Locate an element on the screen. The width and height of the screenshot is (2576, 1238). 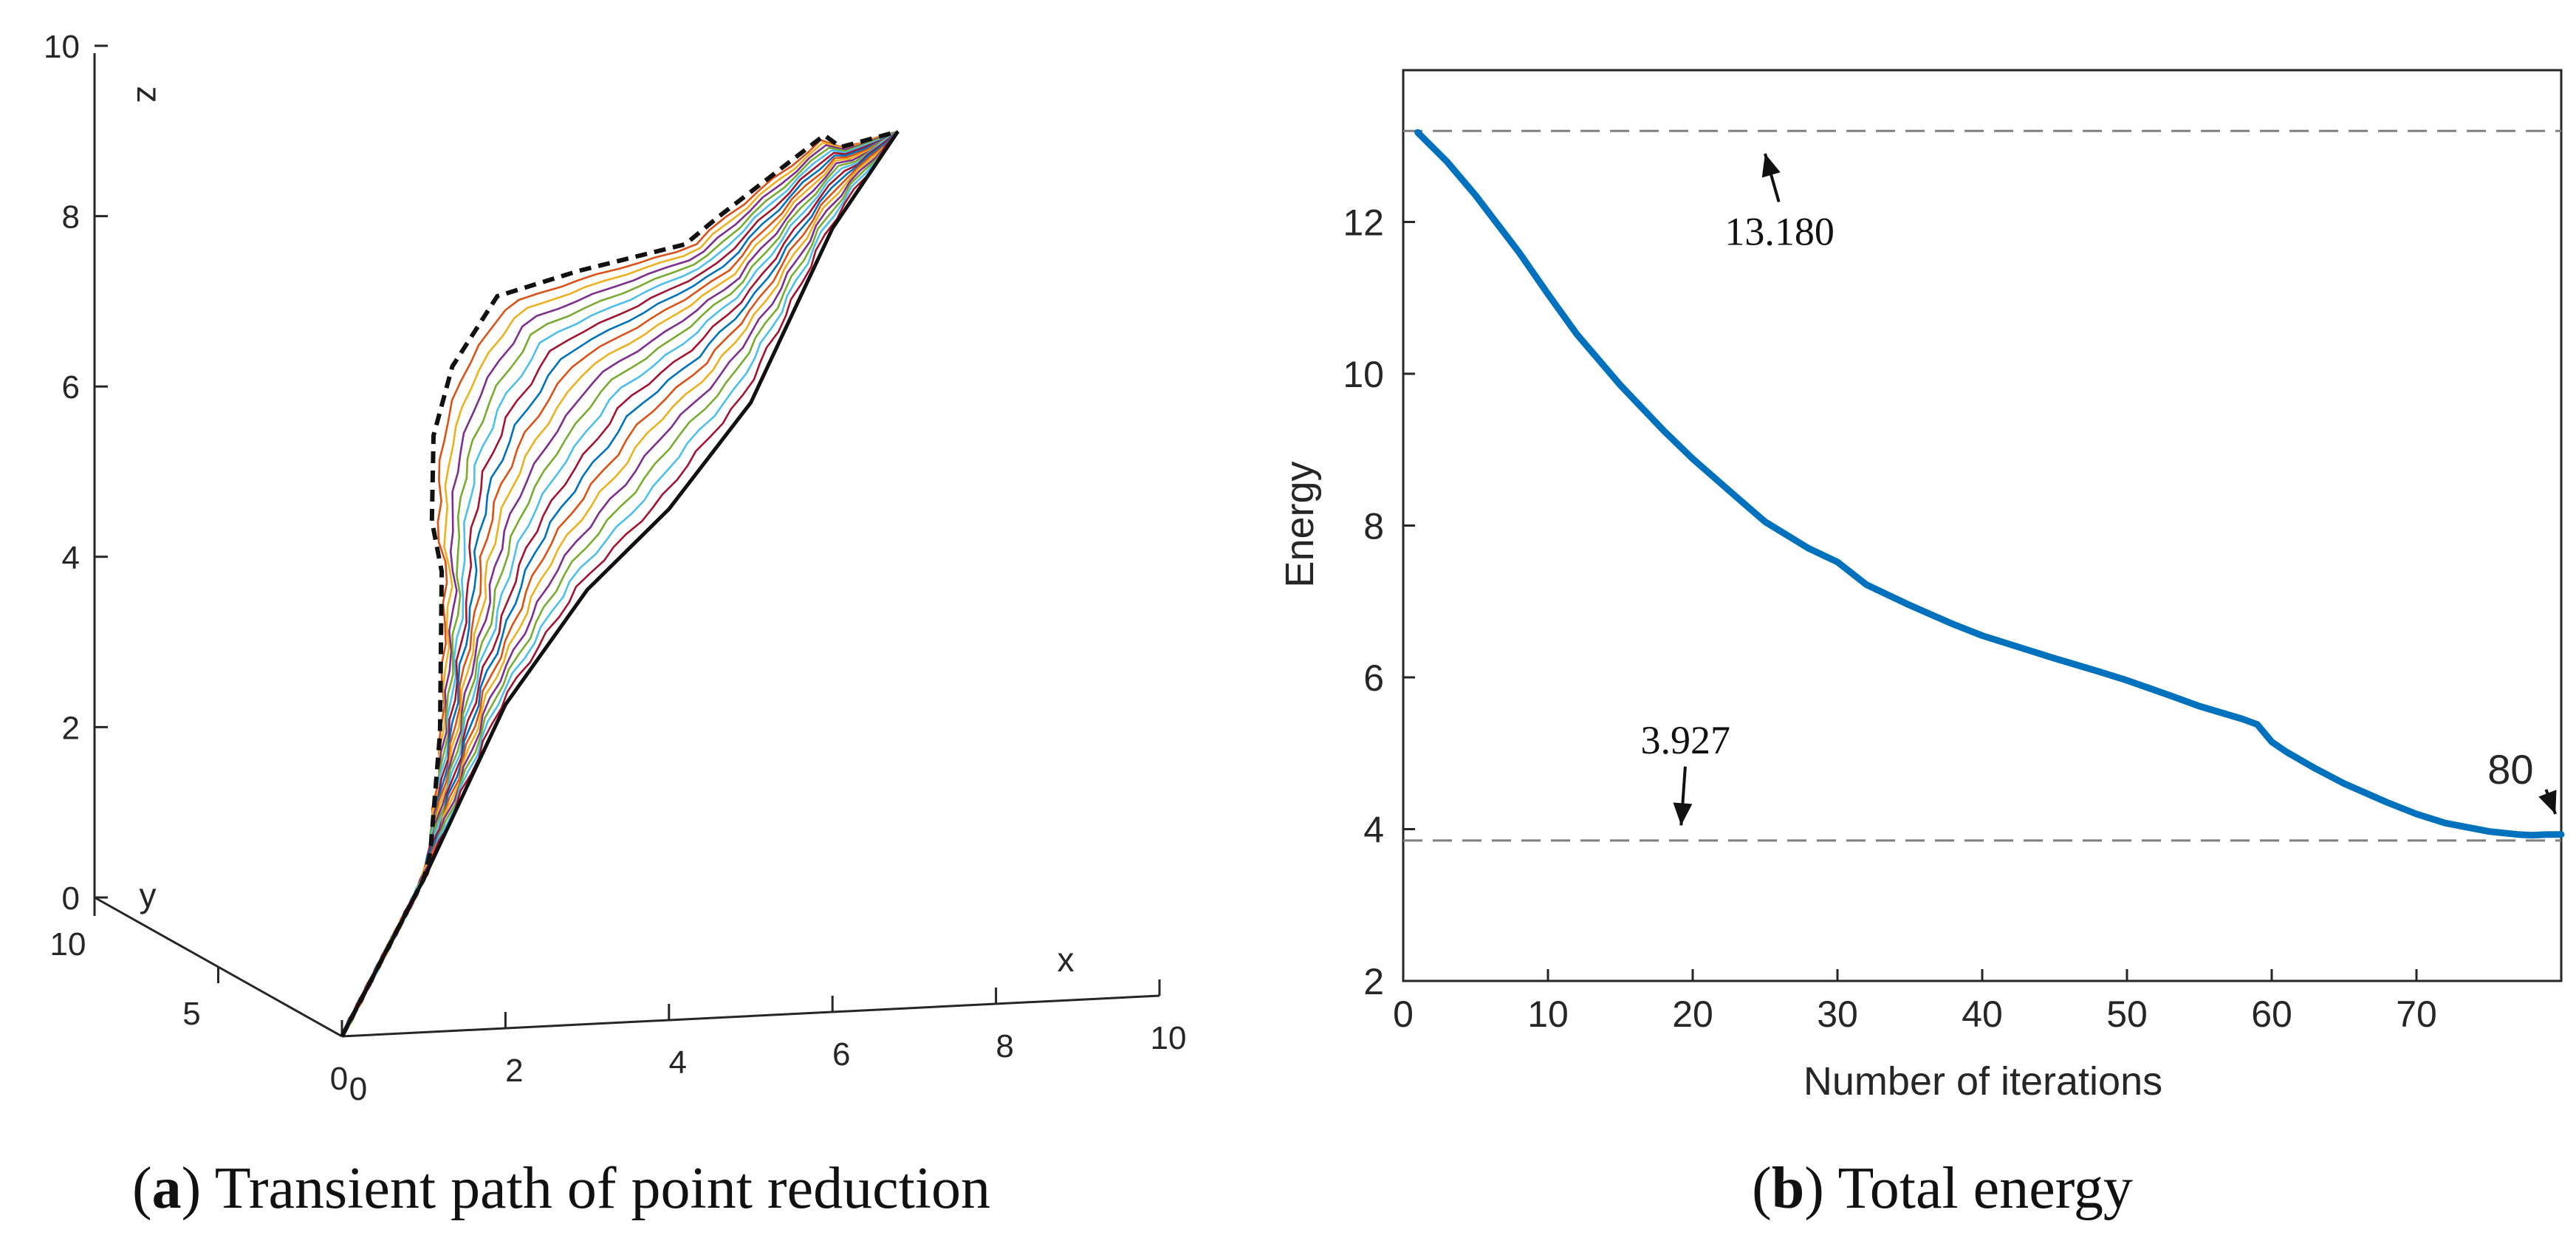
y-tick-label: 5 is located at coordinates (191, 1014).